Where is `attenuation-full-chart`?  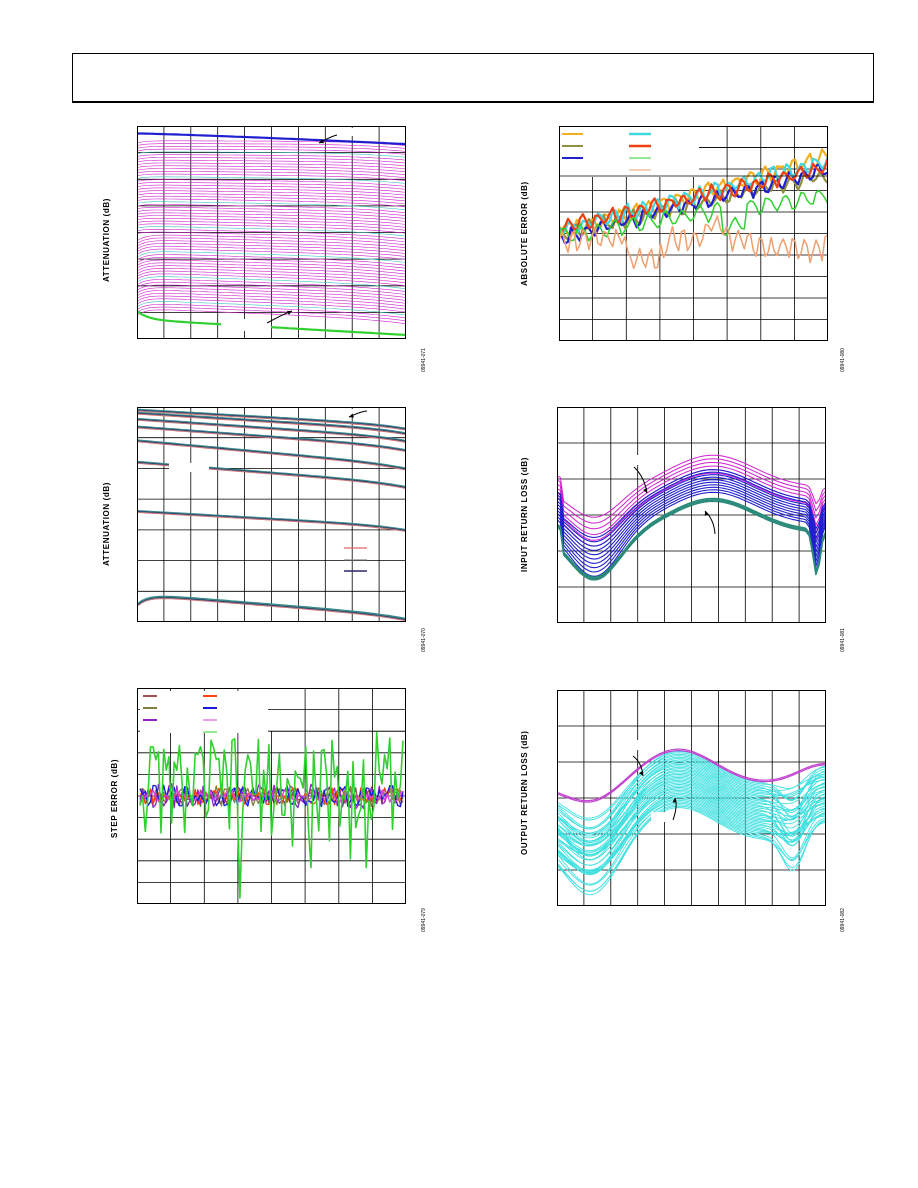 attenuation-full-chart is located at coordinates (271, 232).